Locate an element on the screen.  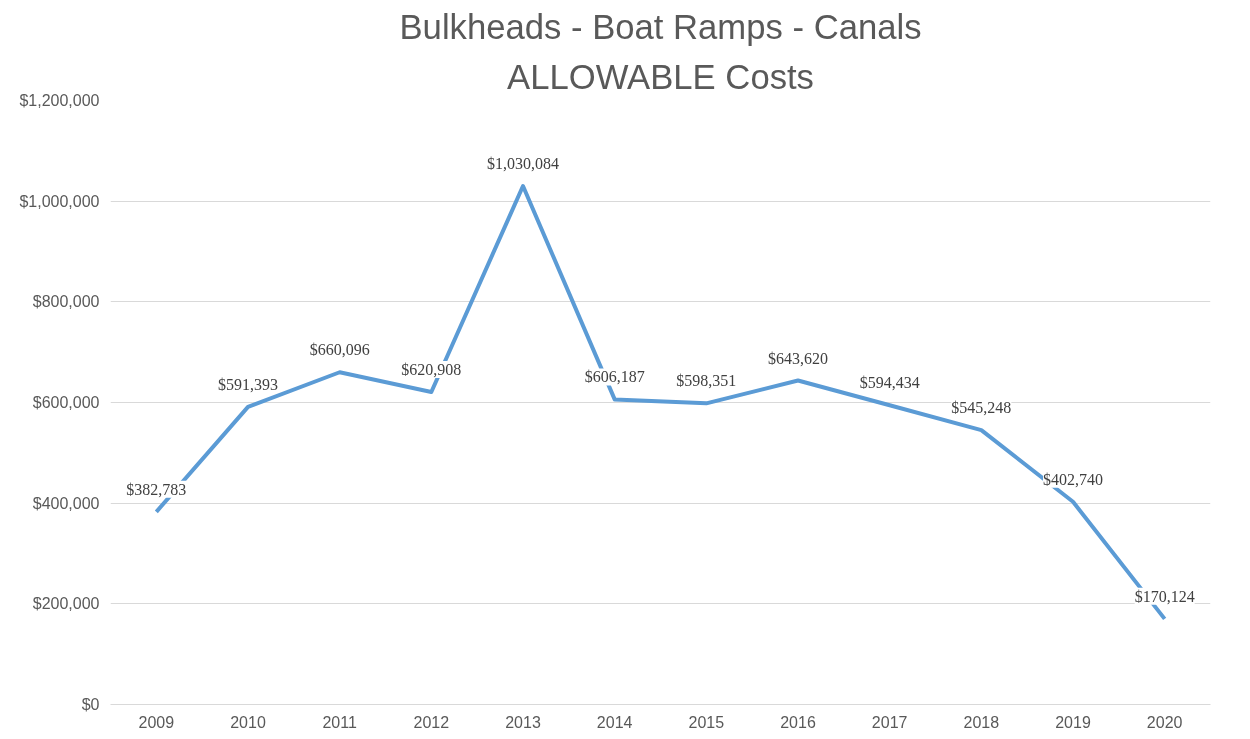
y-tick-label: $800,000 is located at coordinates (66, 302).